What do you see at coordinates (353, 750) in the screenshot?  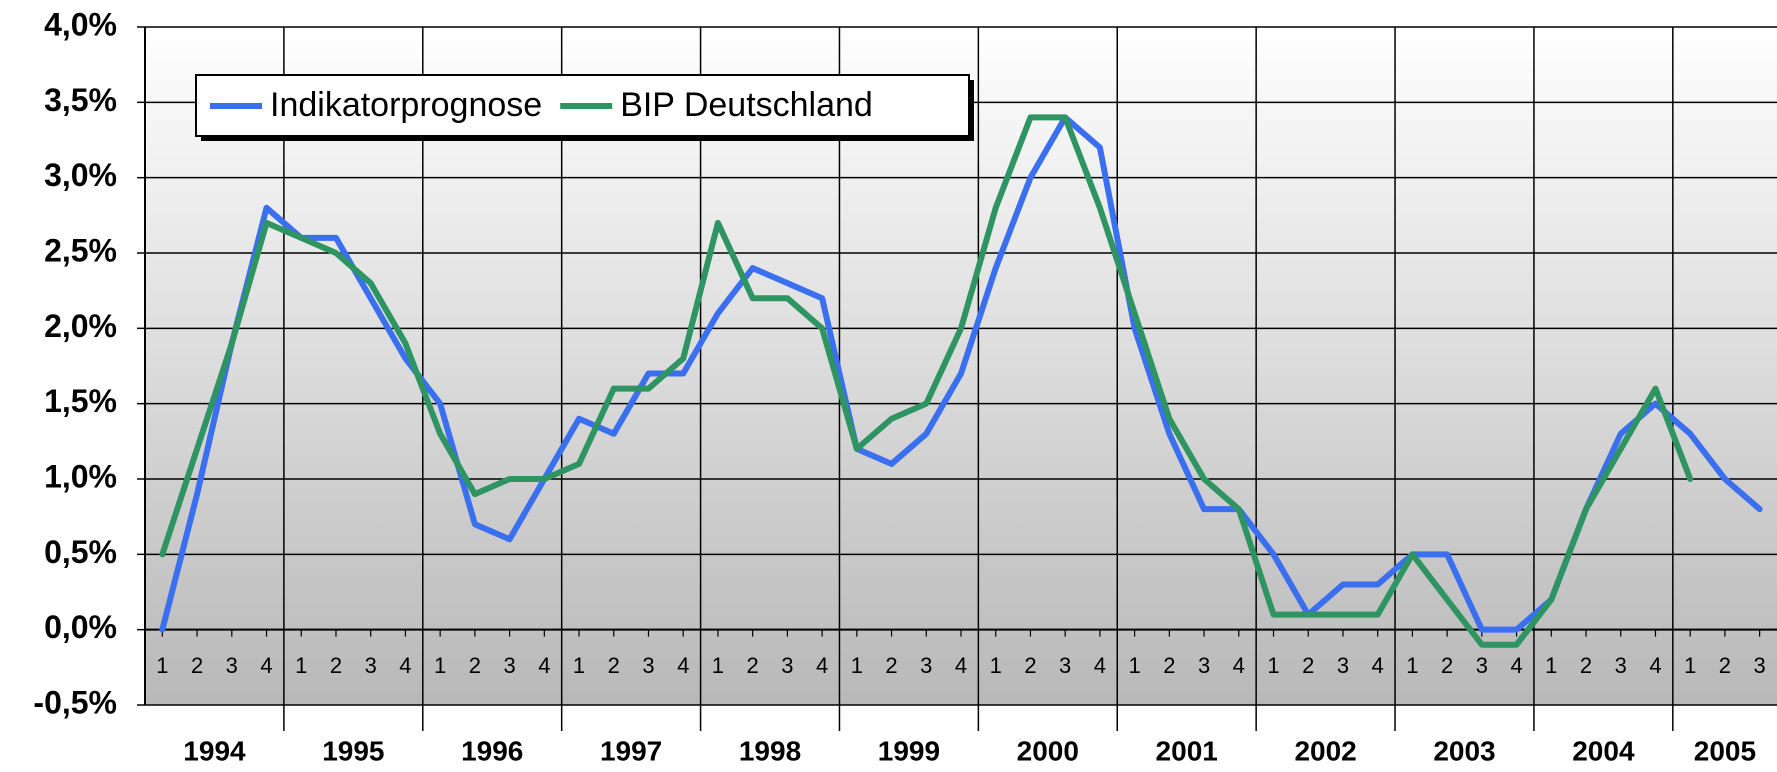 I see `year-label: 1995` at bounding box center [353, 750].